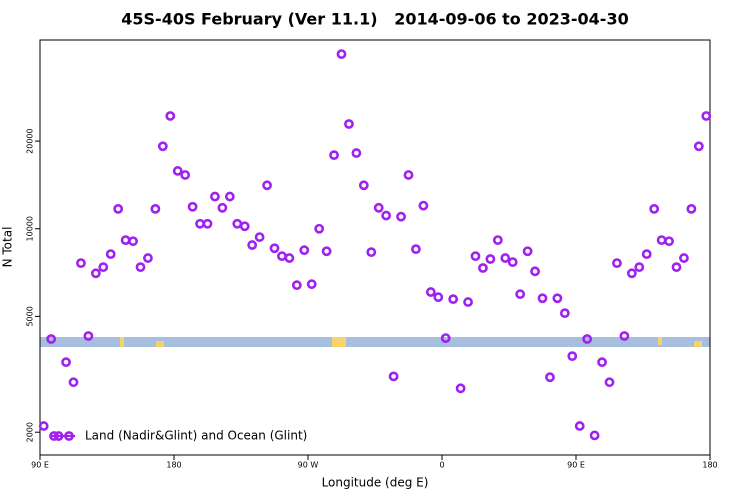 The width and height of the screenshot is (750, 500). Describe the element at coordinates (196, 436) in the screenshot. I see `legend-label: Land (Nadir&Glint) and Ocean (Glint)` at that location.